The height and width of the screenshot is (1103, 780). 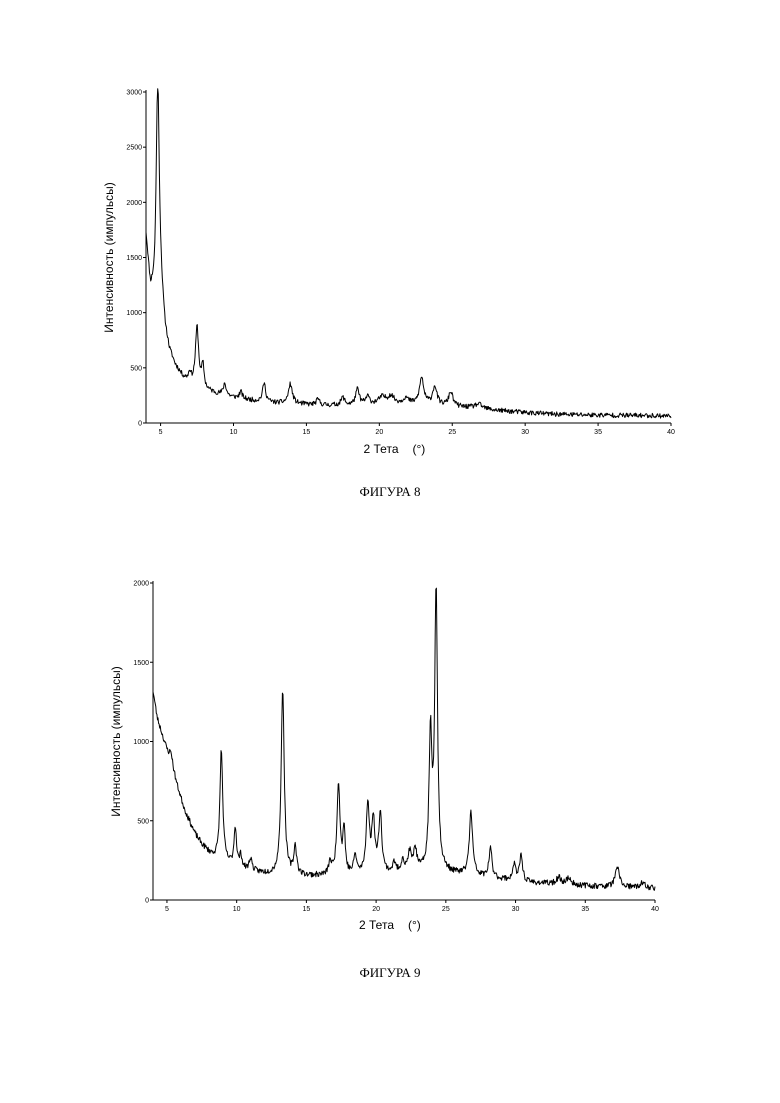 I want to click on figure-caption-9: ФИГУРА 9, so click(x=390, y=973).